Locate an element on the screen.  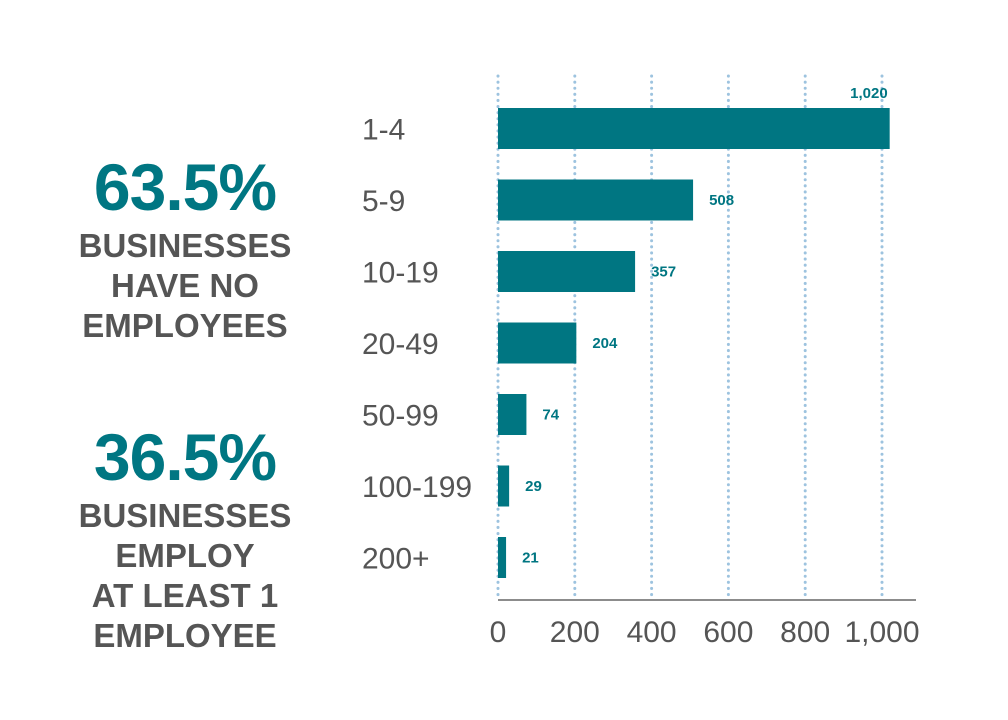
data-label-20-49: 204 is located at coordinates (605, 343).